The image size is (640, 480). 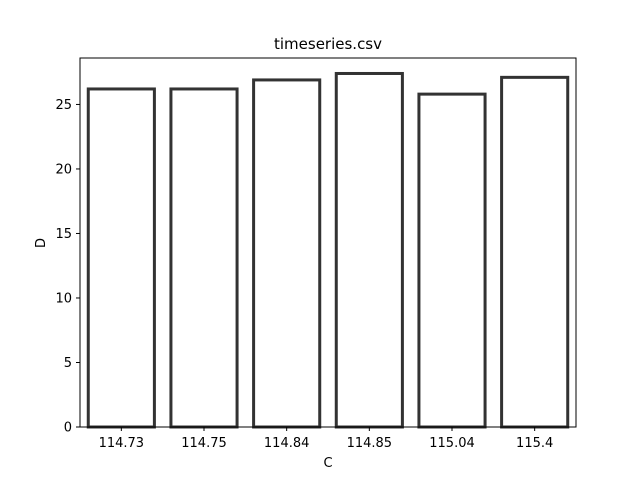 What do you see at coordinates (370, 443) in the screenshot?
I see `x-tick-label: 114.85` at bounding box center [370, 443].